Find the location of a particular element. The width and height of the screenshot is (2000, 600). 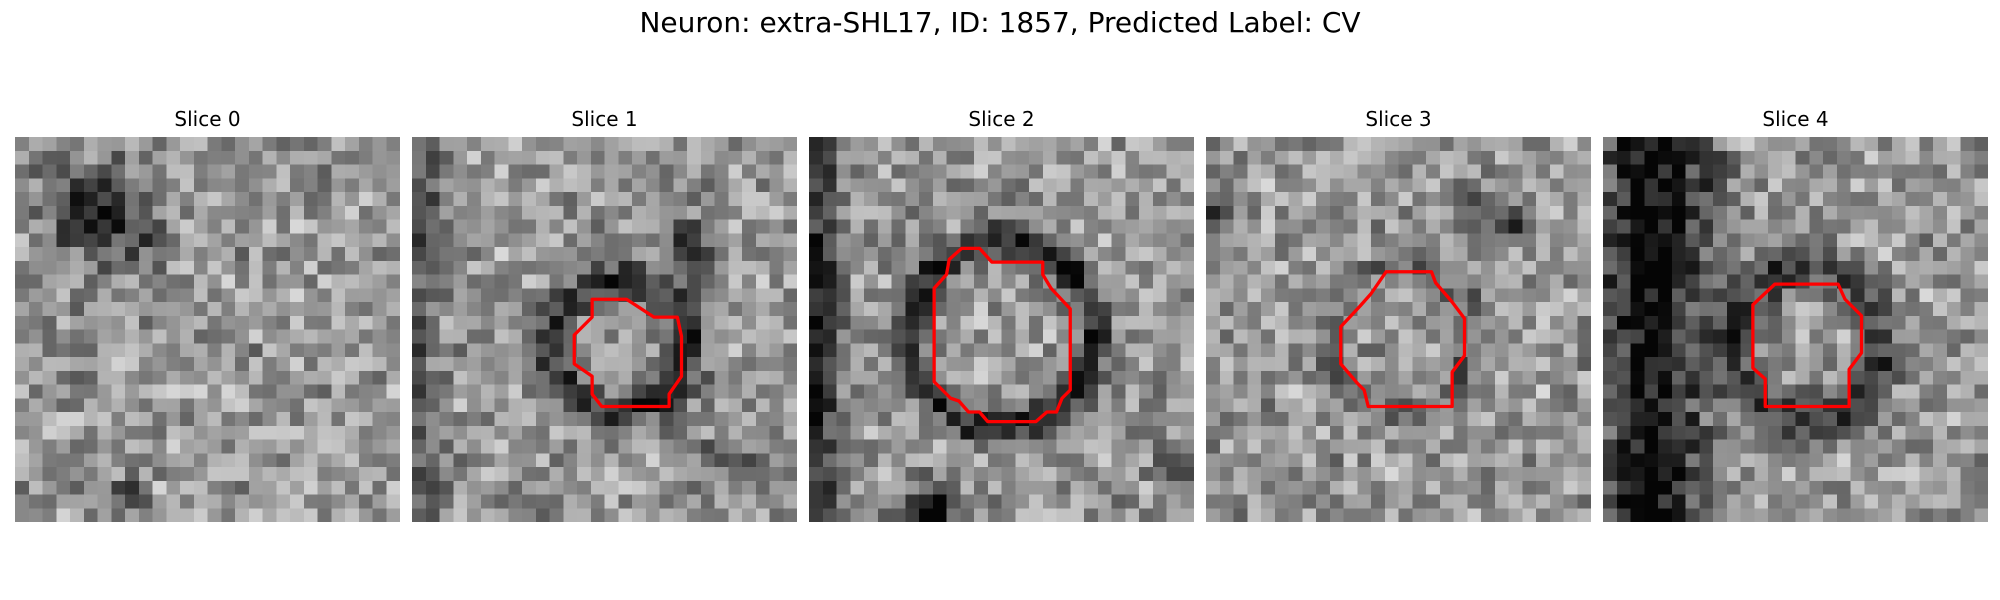

slice-panel-3: Slice 3 is located at coordinates (1398, 314).